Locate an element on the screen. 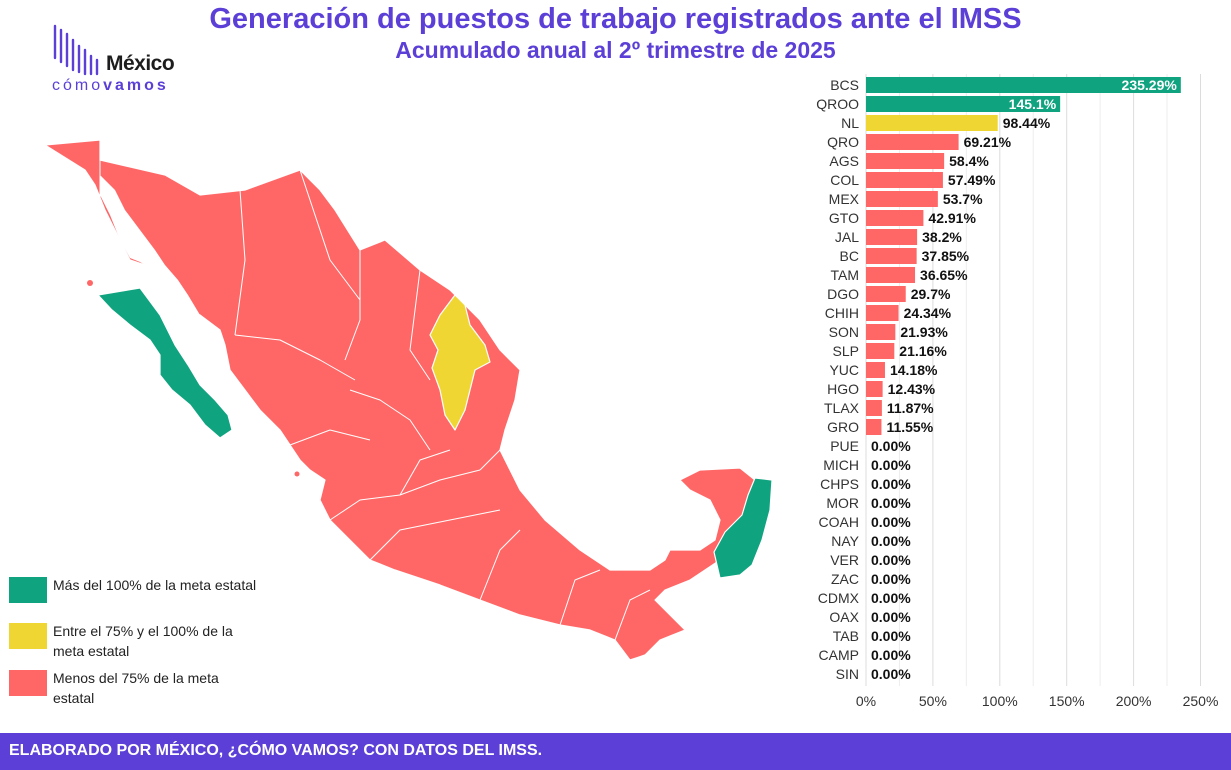 Image resolution: width=1231 pixels, height=770 pixels. chart-subtitle: Acumulado anual al 2º trimestre de 2025 is located at coordinates (615, 50).